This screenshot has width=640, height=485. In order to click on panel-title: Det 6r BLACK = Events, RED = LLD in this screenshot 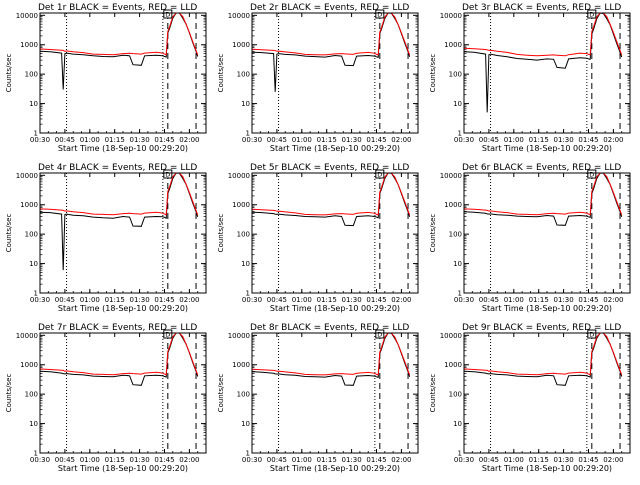, I will do `click(541, 168)`.